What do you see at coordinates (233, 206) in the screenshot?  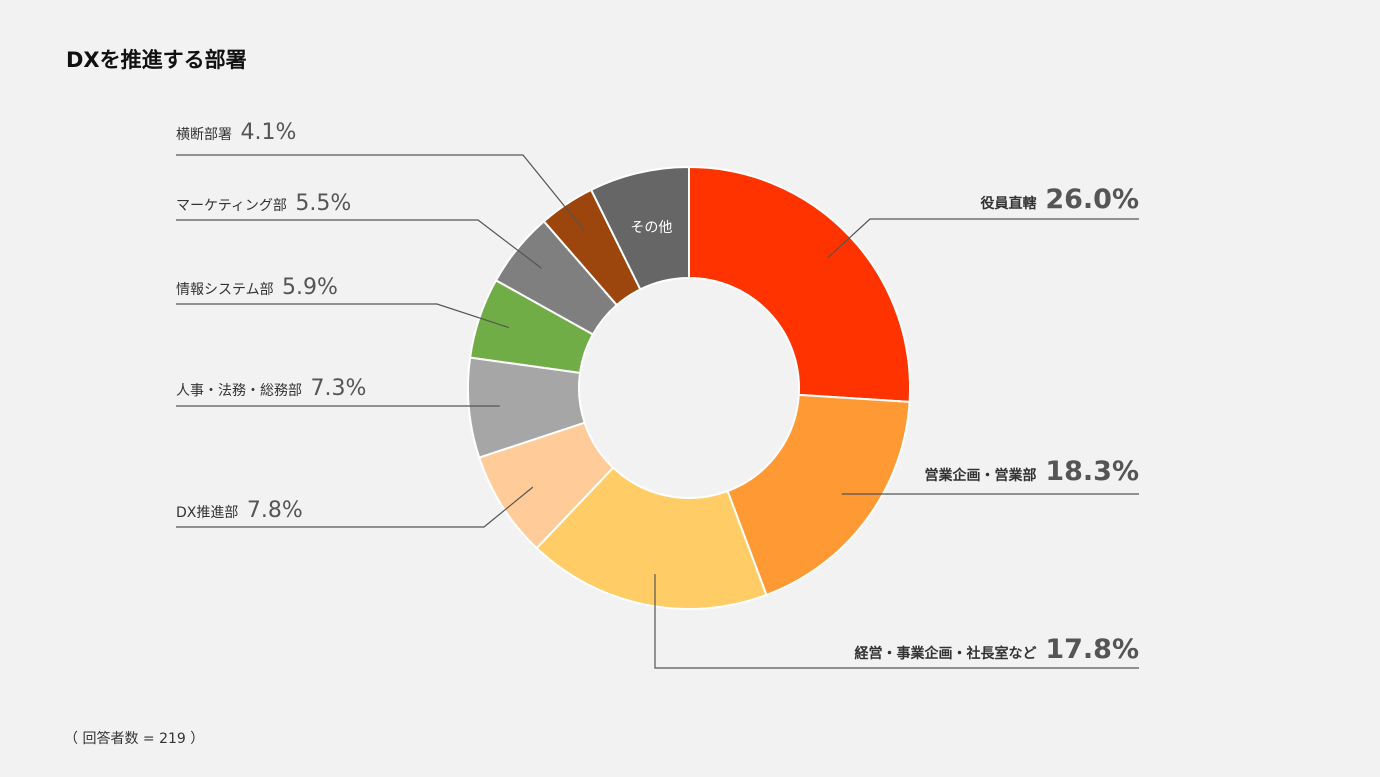 I see `slice-label-name: マーケティング部` at bounding box center [233, 206].